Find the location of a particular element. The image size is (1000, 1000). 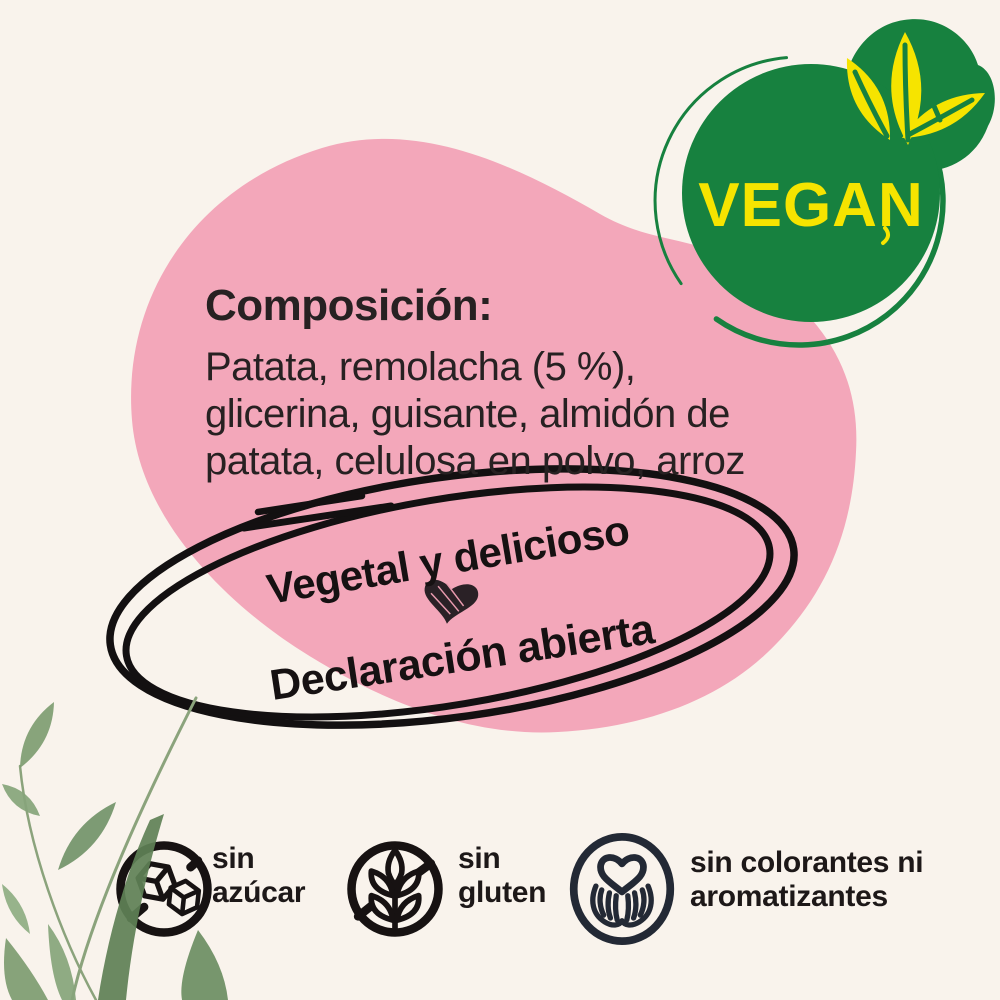

feature-label-line: sin colorantes ni is located at coordinates (807, 862).